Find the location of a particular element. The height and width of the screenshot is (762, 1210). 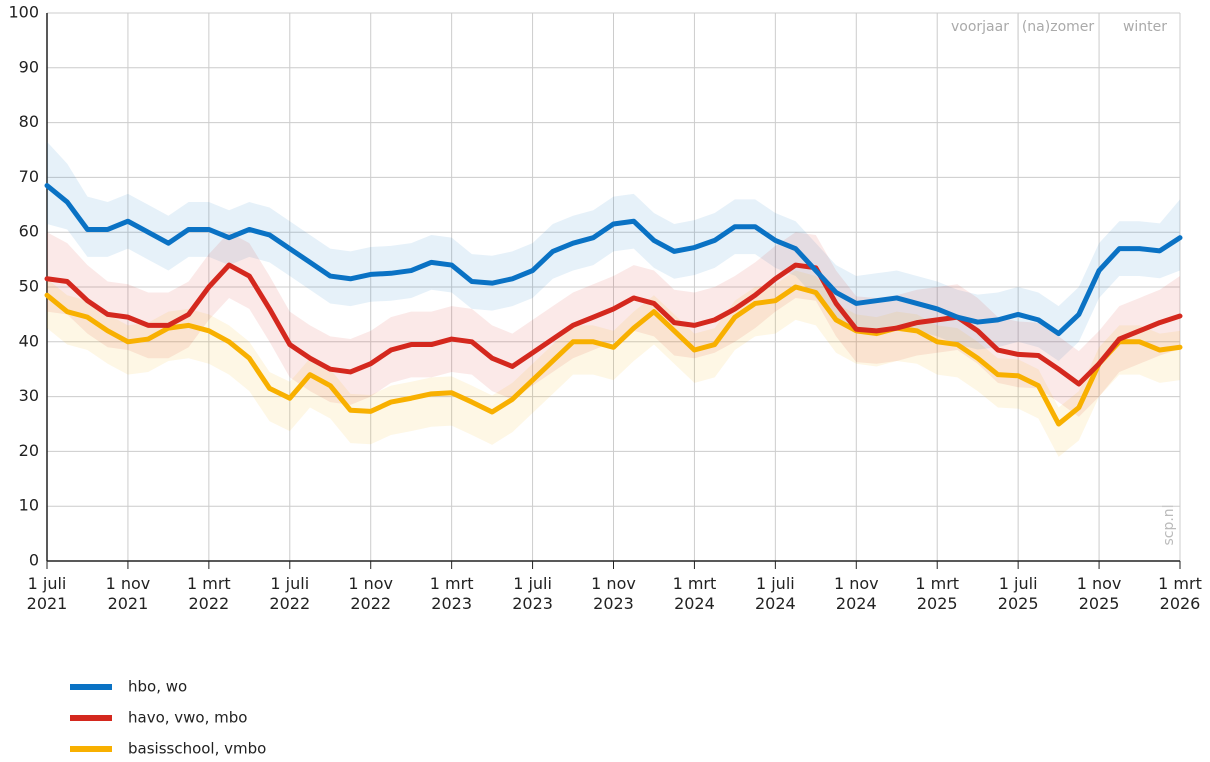

x-tick-label: 1 nov 2025 is located at coordinates (1099, 593).